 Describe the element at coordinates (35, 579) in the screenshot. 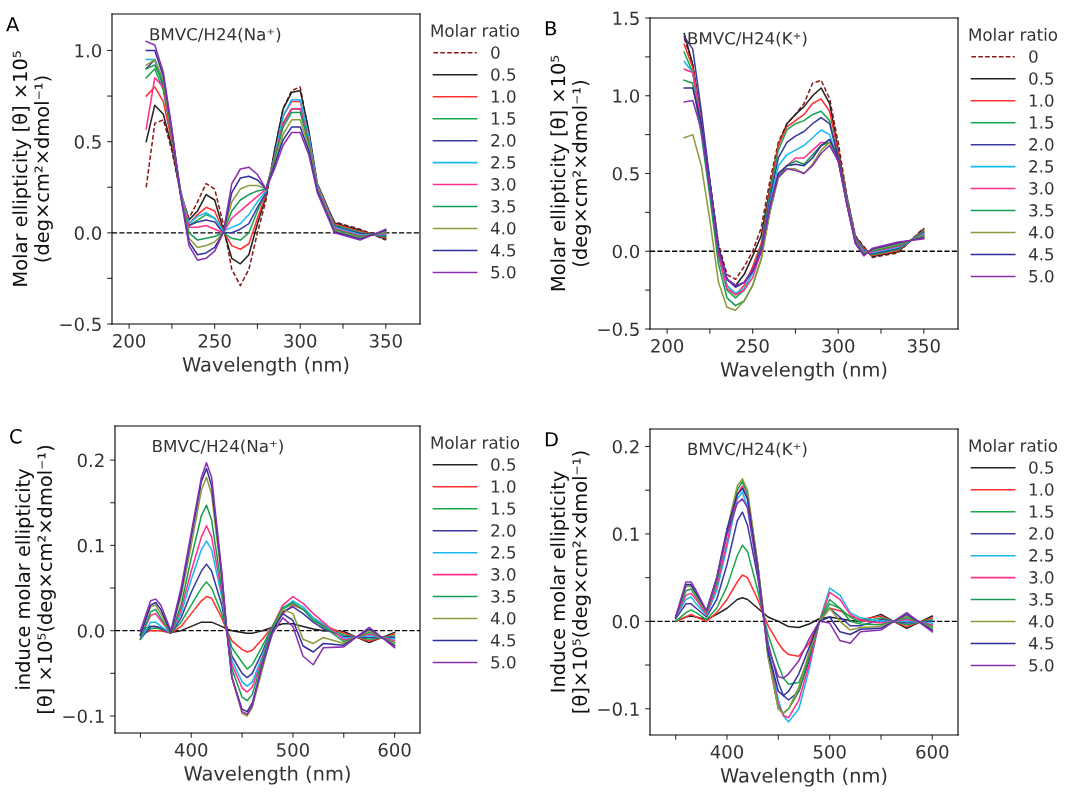

I see `y-axis-title: induce molar ellipticity [θ] ×10⁵(deg×cm²×dmol⁻¹)` at that location.